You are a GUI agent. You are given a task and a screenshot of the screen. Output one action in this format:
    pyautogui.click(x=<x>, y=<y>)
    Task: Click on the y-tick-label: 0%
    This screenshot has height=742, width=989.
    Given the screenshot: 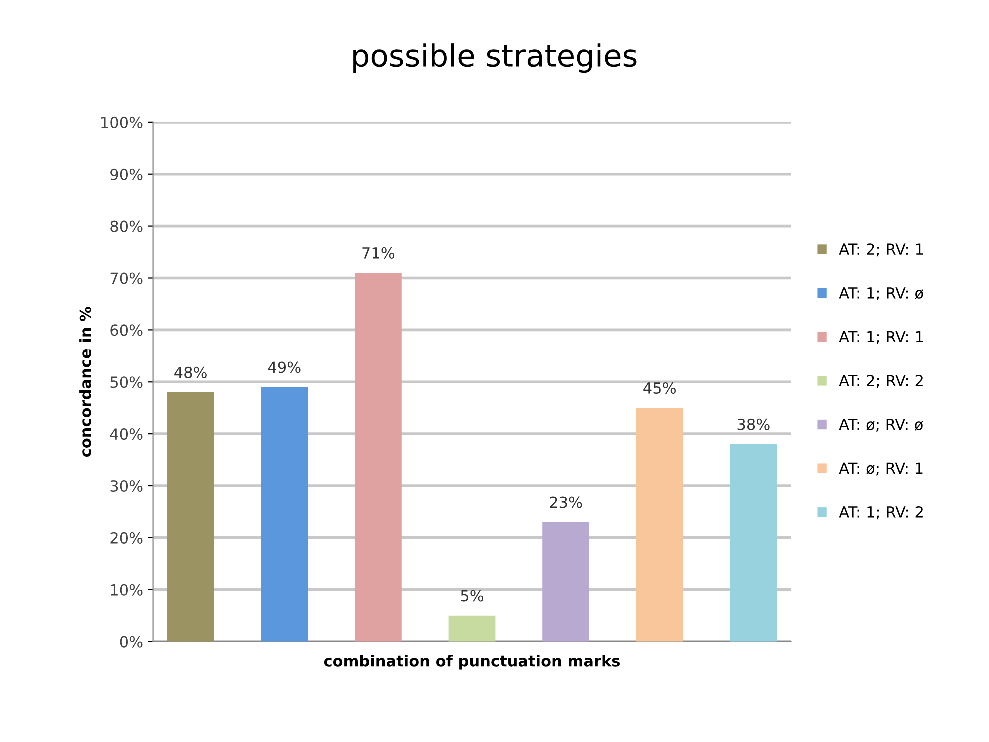 What is the action you would take?
    pyautogui.click(x=131, y=642)
    